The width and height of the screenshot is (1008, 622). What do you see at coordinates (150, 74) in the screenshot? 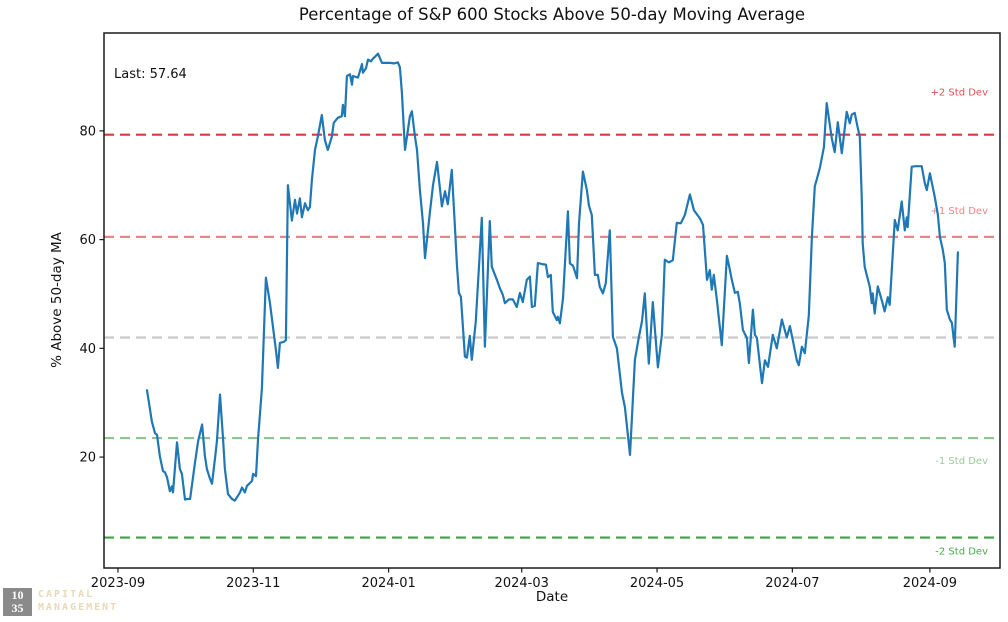
I see `last-value-annotation: Last: 57.64` at bounding box center [150, 74].